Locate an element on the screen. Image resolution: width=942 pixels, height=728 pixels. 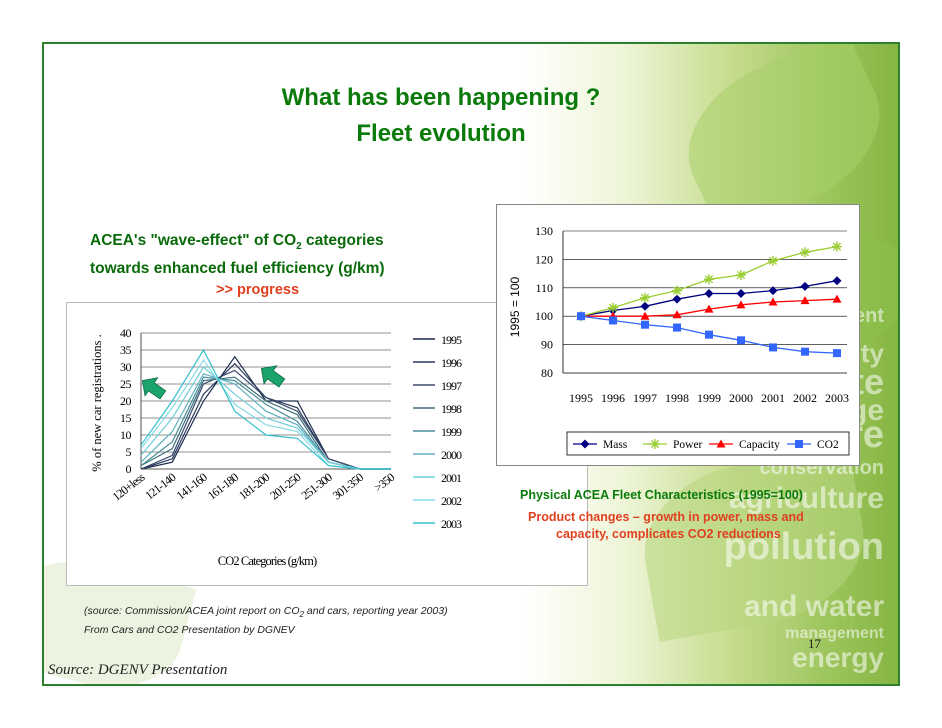
heading-text: categories is located at coordinates (342, 240).